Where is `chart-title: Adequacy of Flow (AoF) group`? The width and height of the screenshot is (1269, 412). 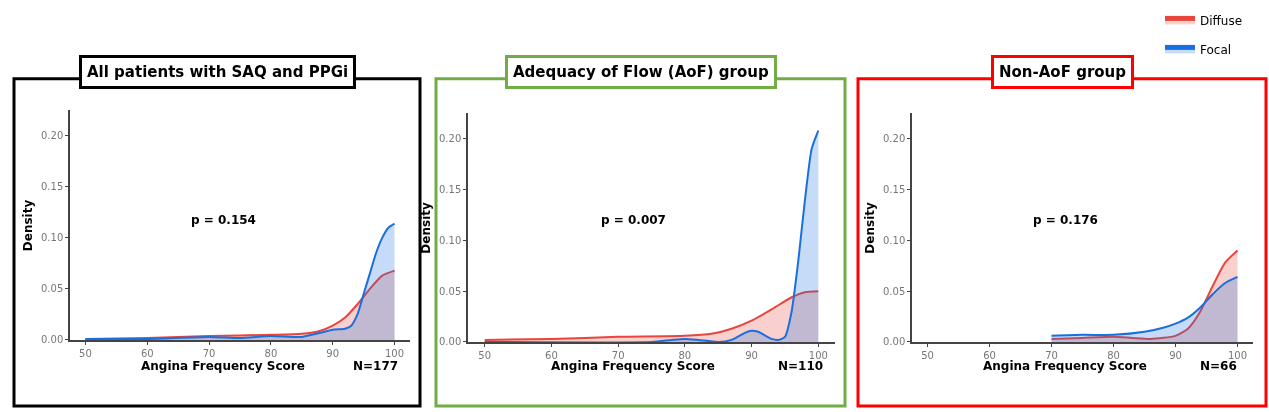
chart-title: Adequacy of Flow (AoF) group is located at coordinates (641, 72).